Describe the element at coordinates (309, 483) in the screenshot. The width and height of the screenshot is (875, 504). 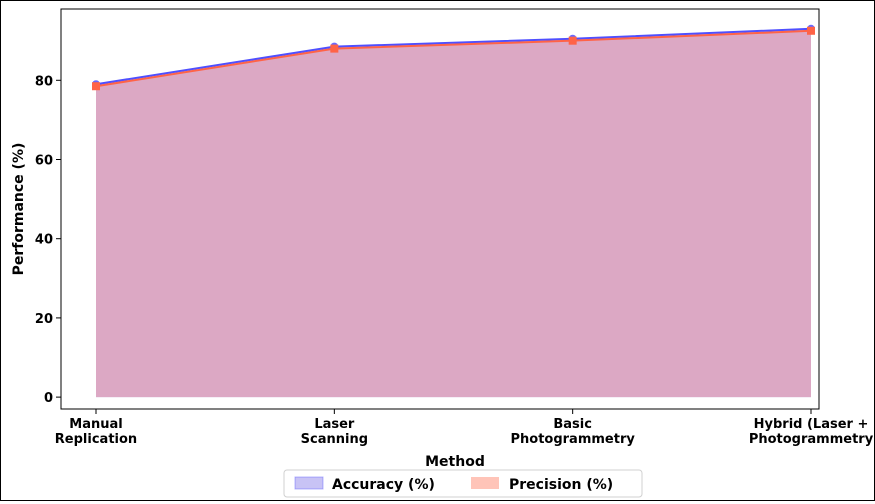
I see `legend-swatch-accuracy` at that location.